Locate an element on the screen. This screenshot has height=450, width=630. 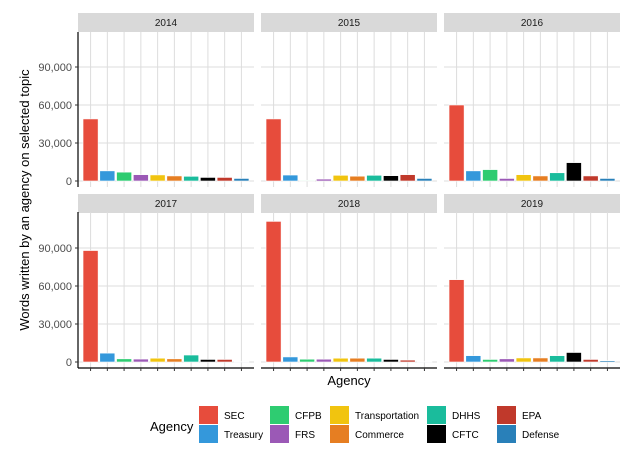
legend-label-cftc: CFTC is located at coordinates (465, 435).